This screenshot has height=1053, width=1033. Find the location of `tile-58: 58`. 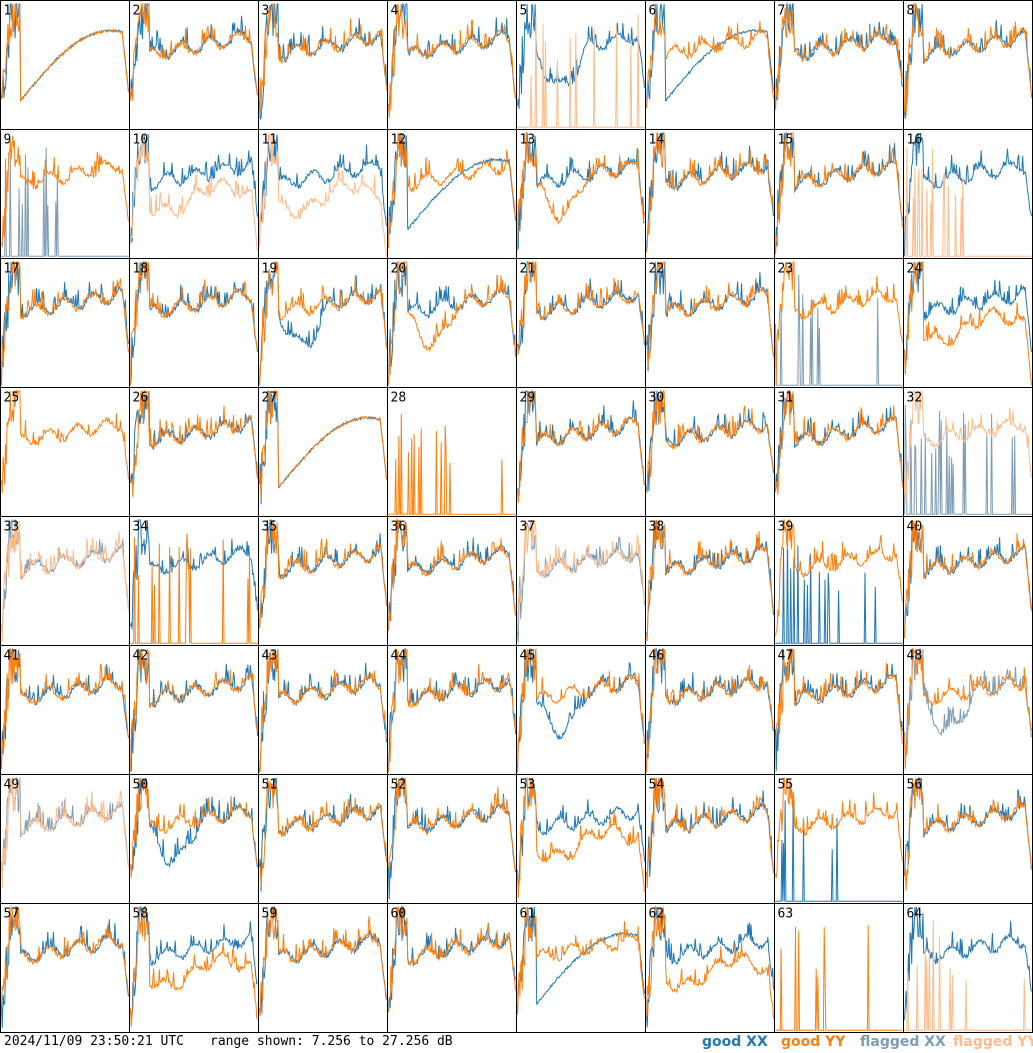

tile-58: 58 is located at coordinates (194, 968).